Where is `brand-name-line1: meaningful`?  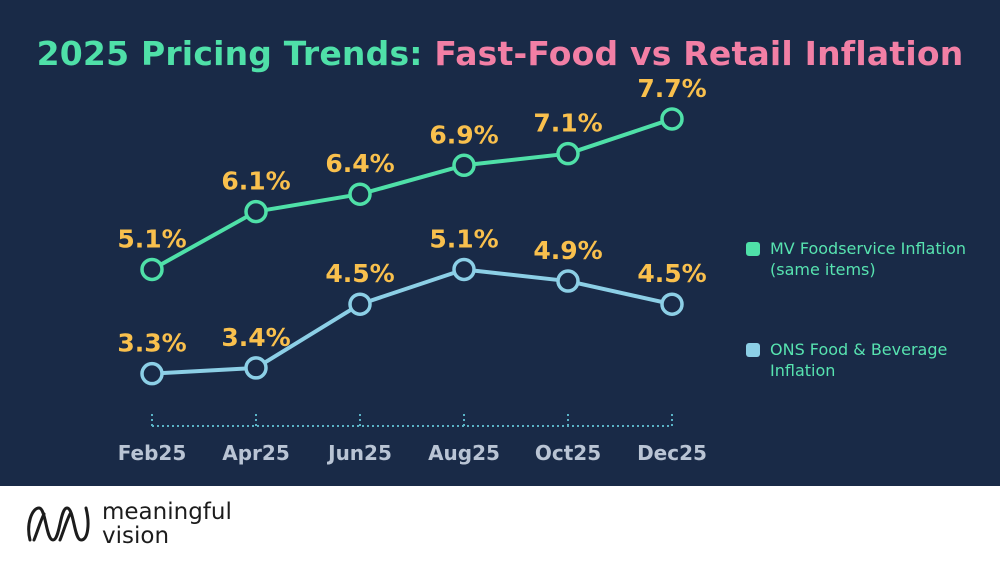
brand-name-line1: meaningful is located at coordinates (167, 512).